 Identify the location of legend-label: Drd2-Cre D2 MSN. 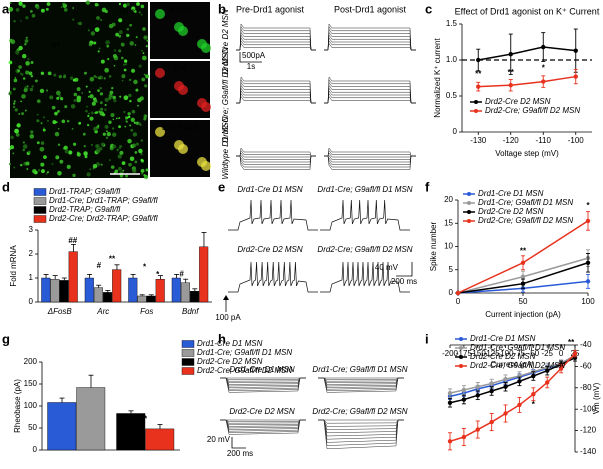
(511, 211).